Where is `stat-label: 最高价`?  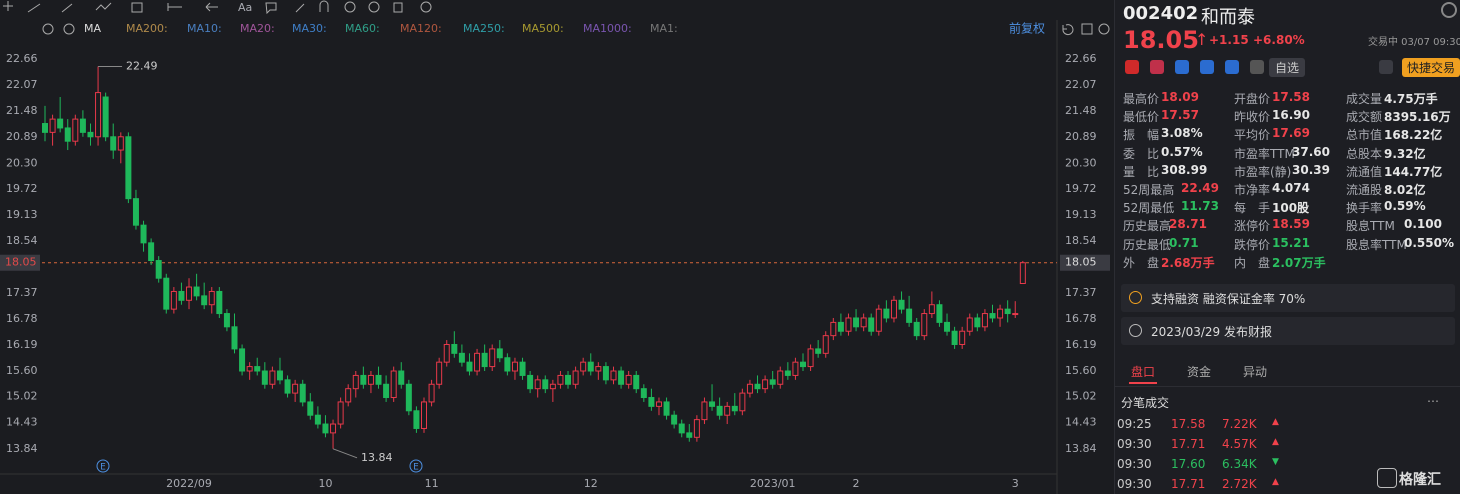
stat-label: 最高价 is located at coordinates (1141, 99).